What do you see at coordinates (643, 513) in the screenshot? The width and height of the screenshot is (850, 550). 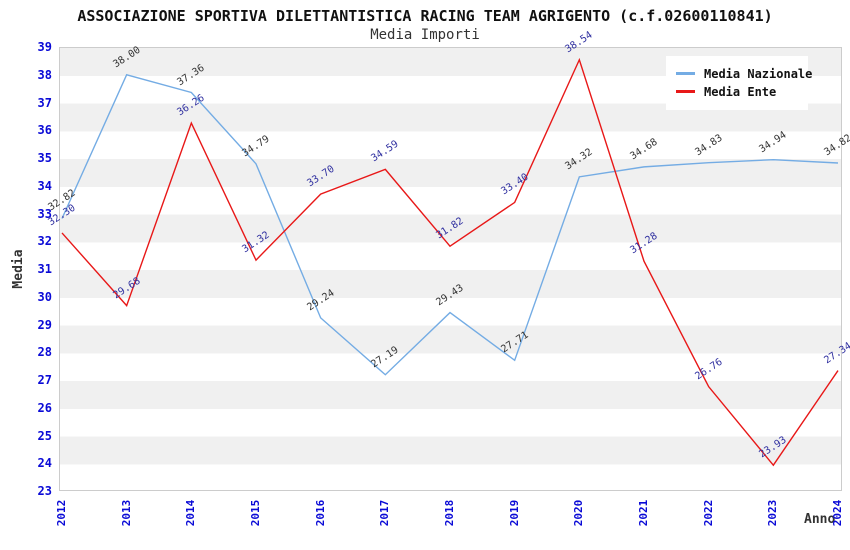 I see `x-tick: 2021` at bounding box center [643, 513].